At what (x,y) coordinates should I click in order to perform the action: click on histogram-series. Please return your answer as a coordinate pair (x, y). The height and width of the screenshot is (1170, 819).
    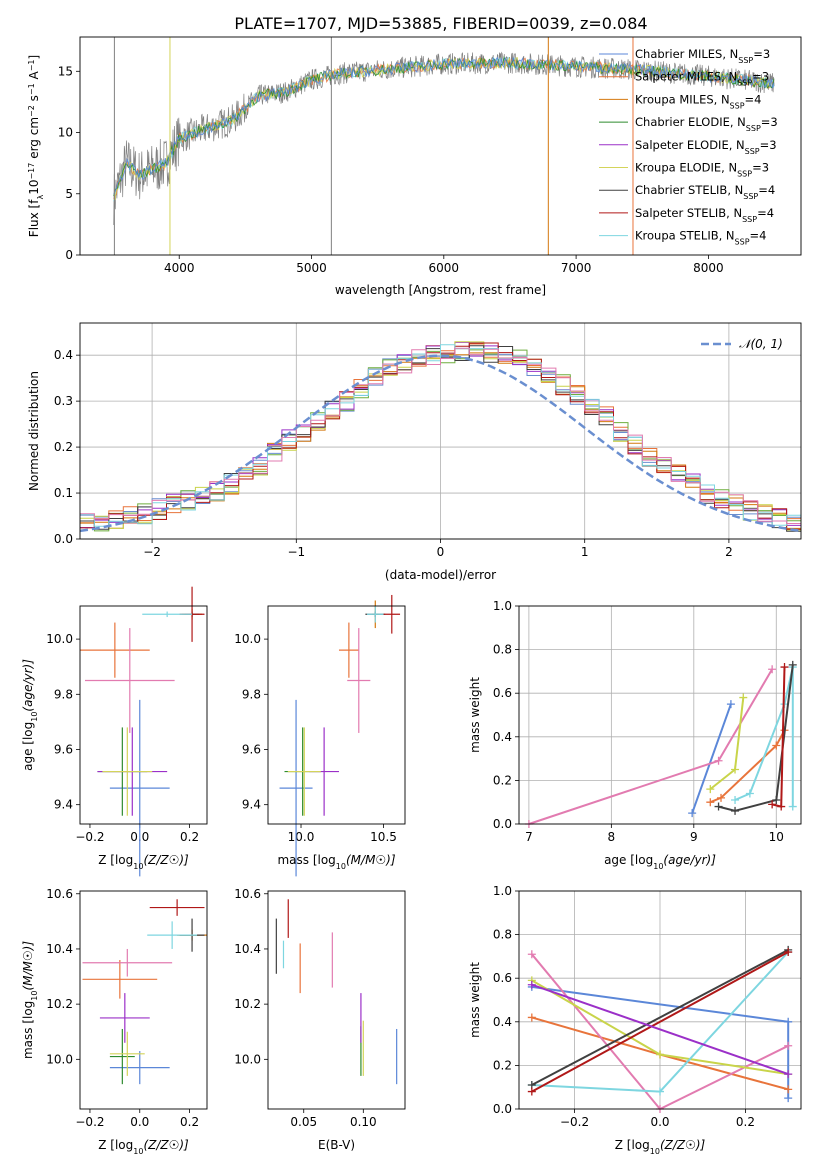
    Looking at the image, I should click on (440, 435).